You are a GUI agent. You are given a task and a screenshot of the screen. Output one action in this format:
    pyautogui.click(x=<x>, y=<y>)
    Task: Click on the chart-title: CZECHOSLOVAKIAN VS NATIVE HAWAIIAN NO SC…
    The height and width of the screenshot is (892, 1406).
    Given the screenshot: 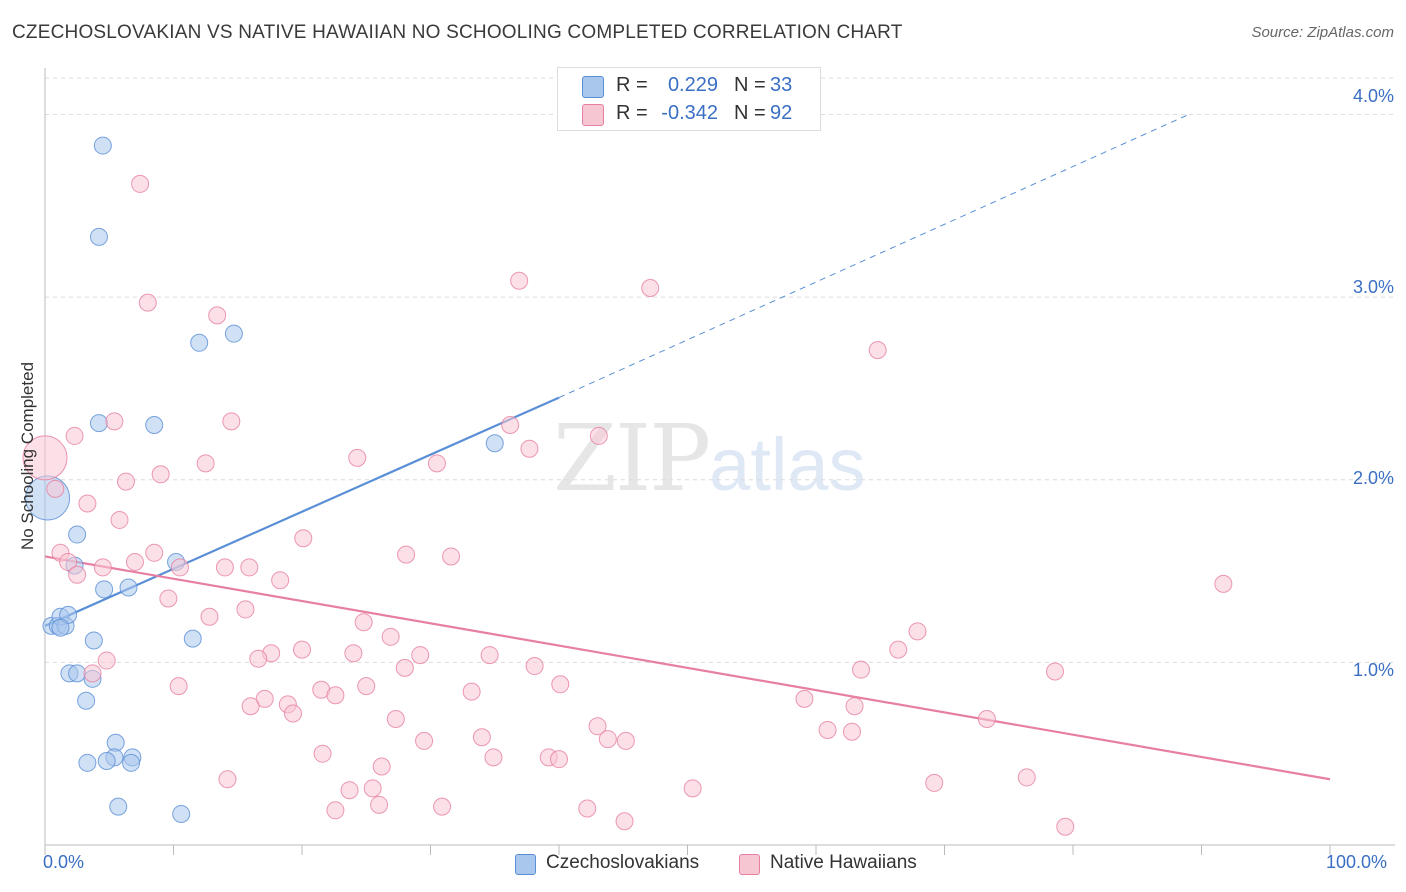 What is the action you would take?
    pyautogui.click(x=457, y=32)
    